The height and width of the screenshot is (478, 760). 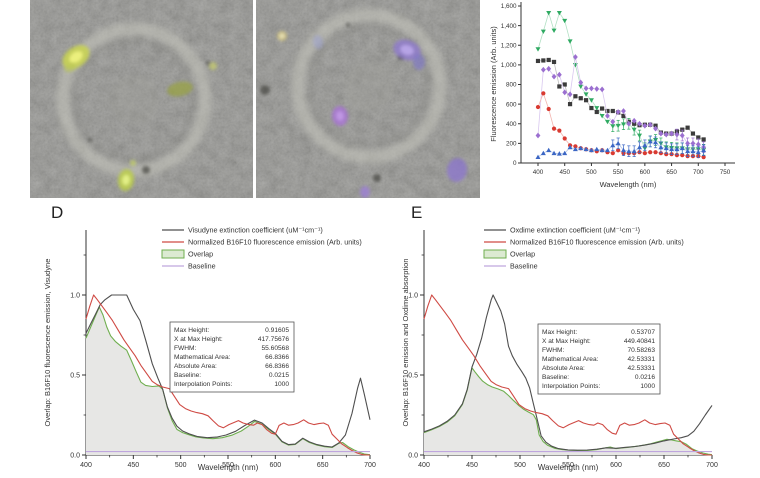 What do you see at coordinates (203, 384) in the screenshot?
I see `stats-label: Interpolation Points:` at bounding box center [203, 384].